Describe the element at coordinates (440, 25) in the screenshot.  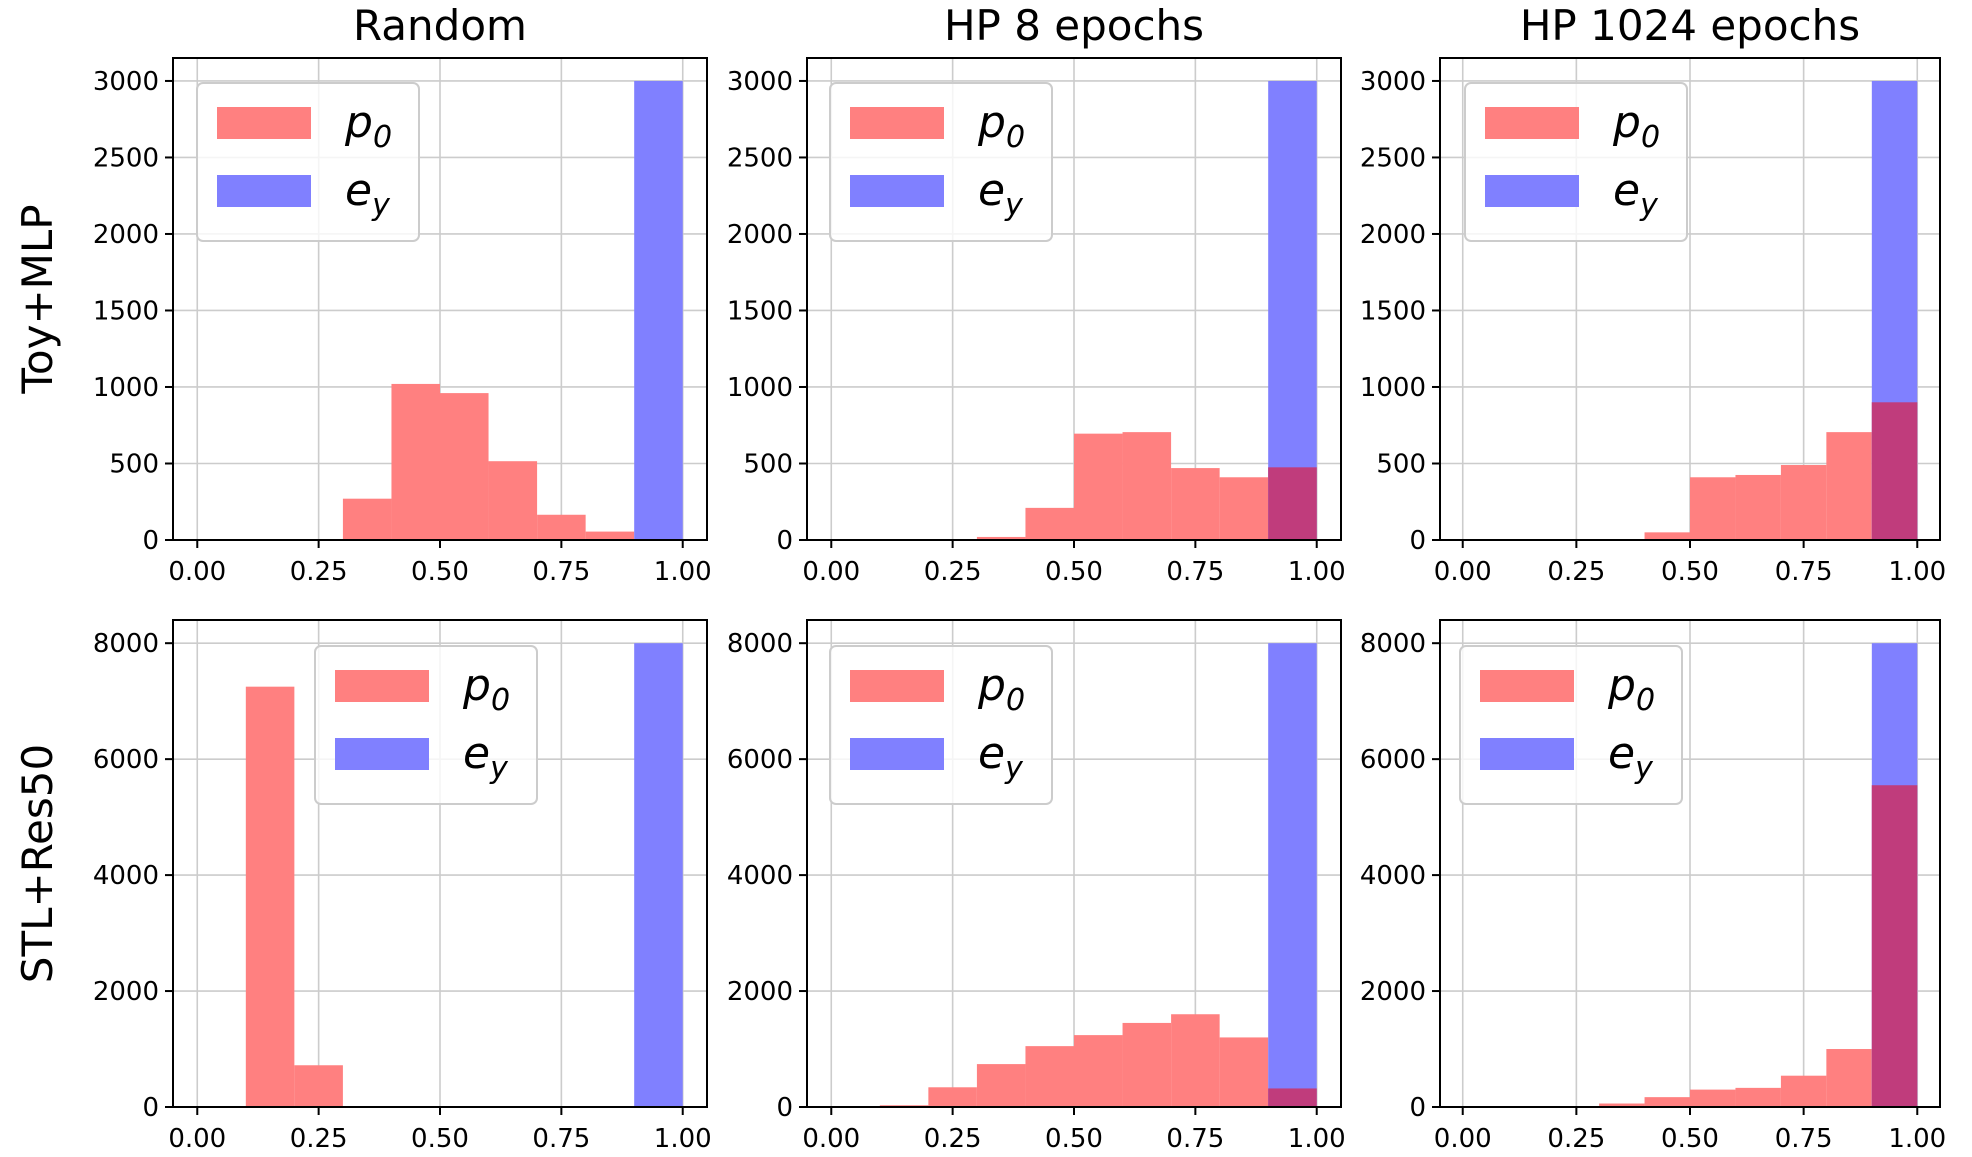
I see `column-title: Random` at that location.